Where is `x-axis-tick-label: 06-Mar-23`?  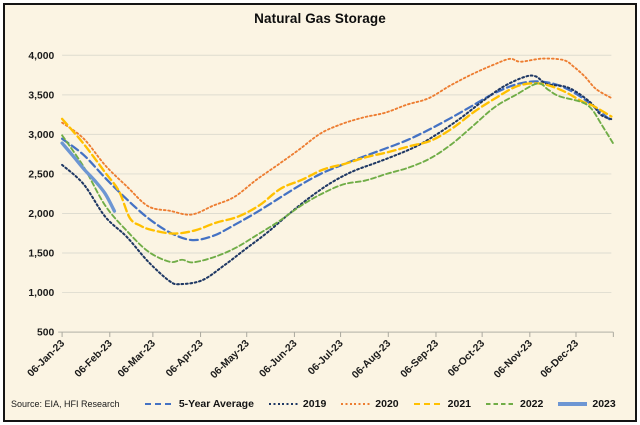
x-axis-tick-label: 06-Mar-23 is located at coordinates (137, 359).